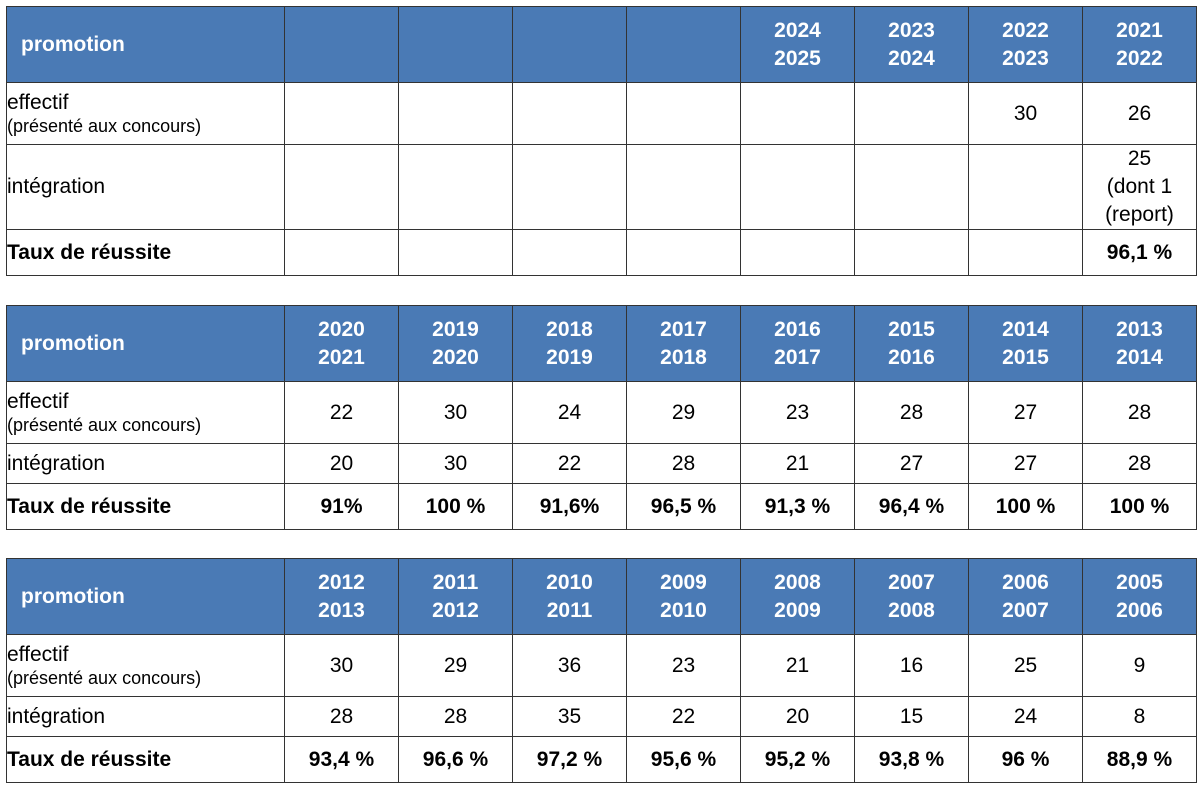 The width and height of the screenshot is (1199, 788). What do you see at coordinates (145, 187) in the screenshot?
I see `integration-label: intégration` at bounding box center [145, 187].